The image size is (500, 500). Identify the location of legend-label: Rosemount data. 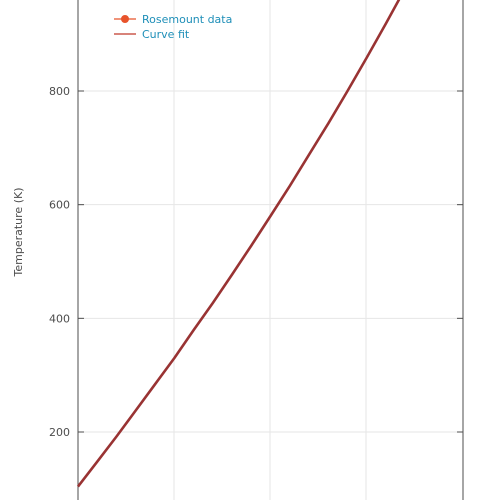
(187, 19).